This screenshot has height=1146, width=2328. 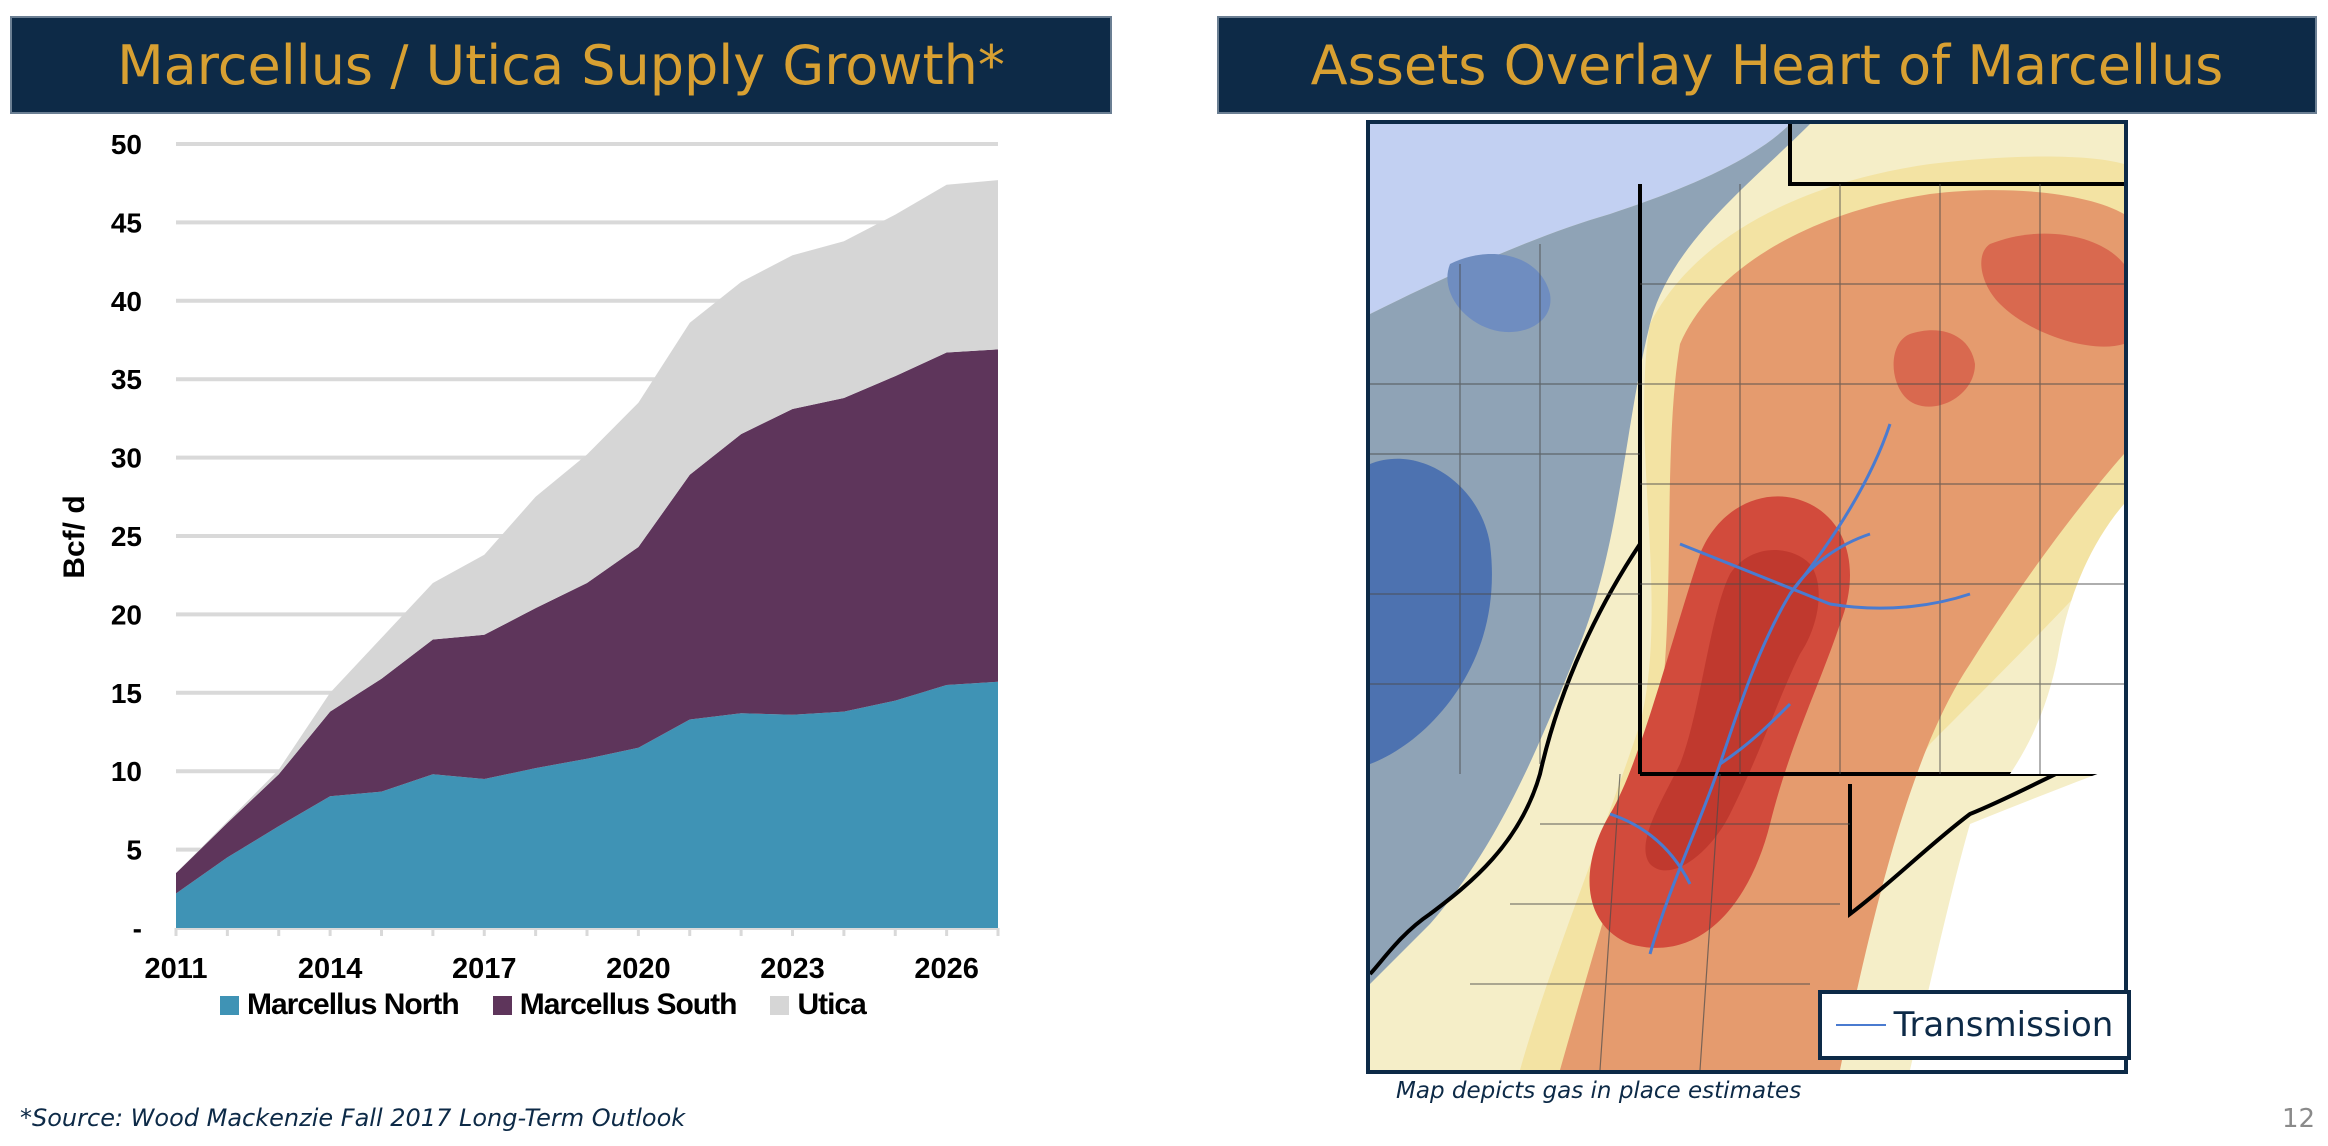 What do you see at coordinates (74, 536) in the screenshot?
I see `y-axis-label: Bcf/ d` at bounding box center [74, 536].